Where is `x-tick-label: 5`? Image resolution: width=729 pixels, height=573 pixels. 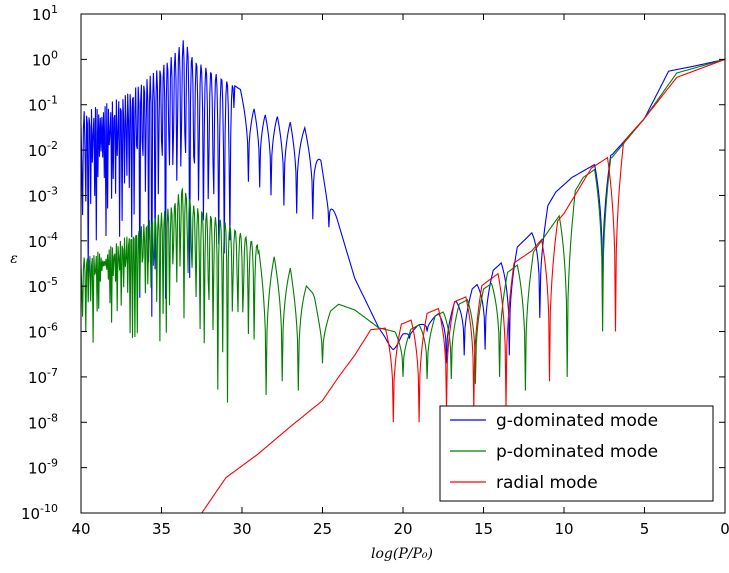 x-tick-label: 5 is located at coordinates (645, 529).